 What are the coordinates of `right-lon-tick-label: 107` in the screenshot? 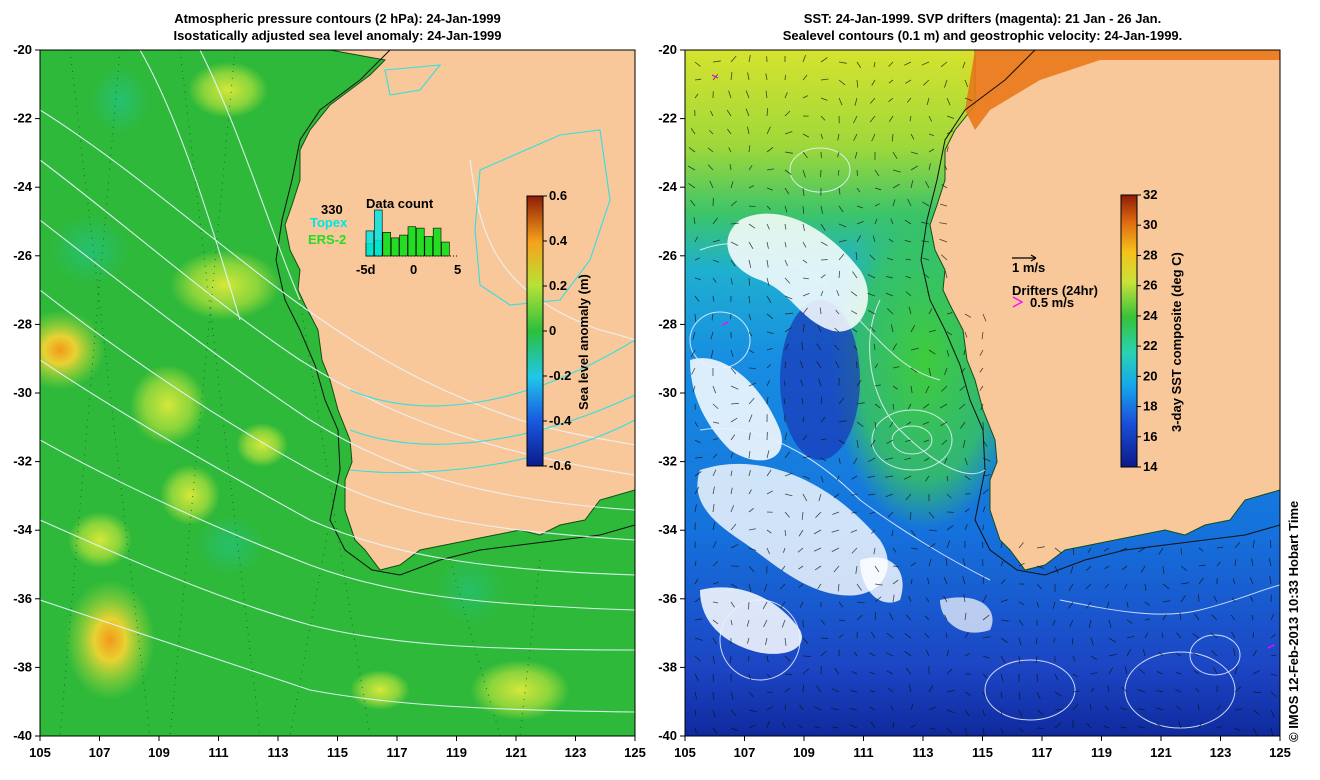 It's located at (745, 752).